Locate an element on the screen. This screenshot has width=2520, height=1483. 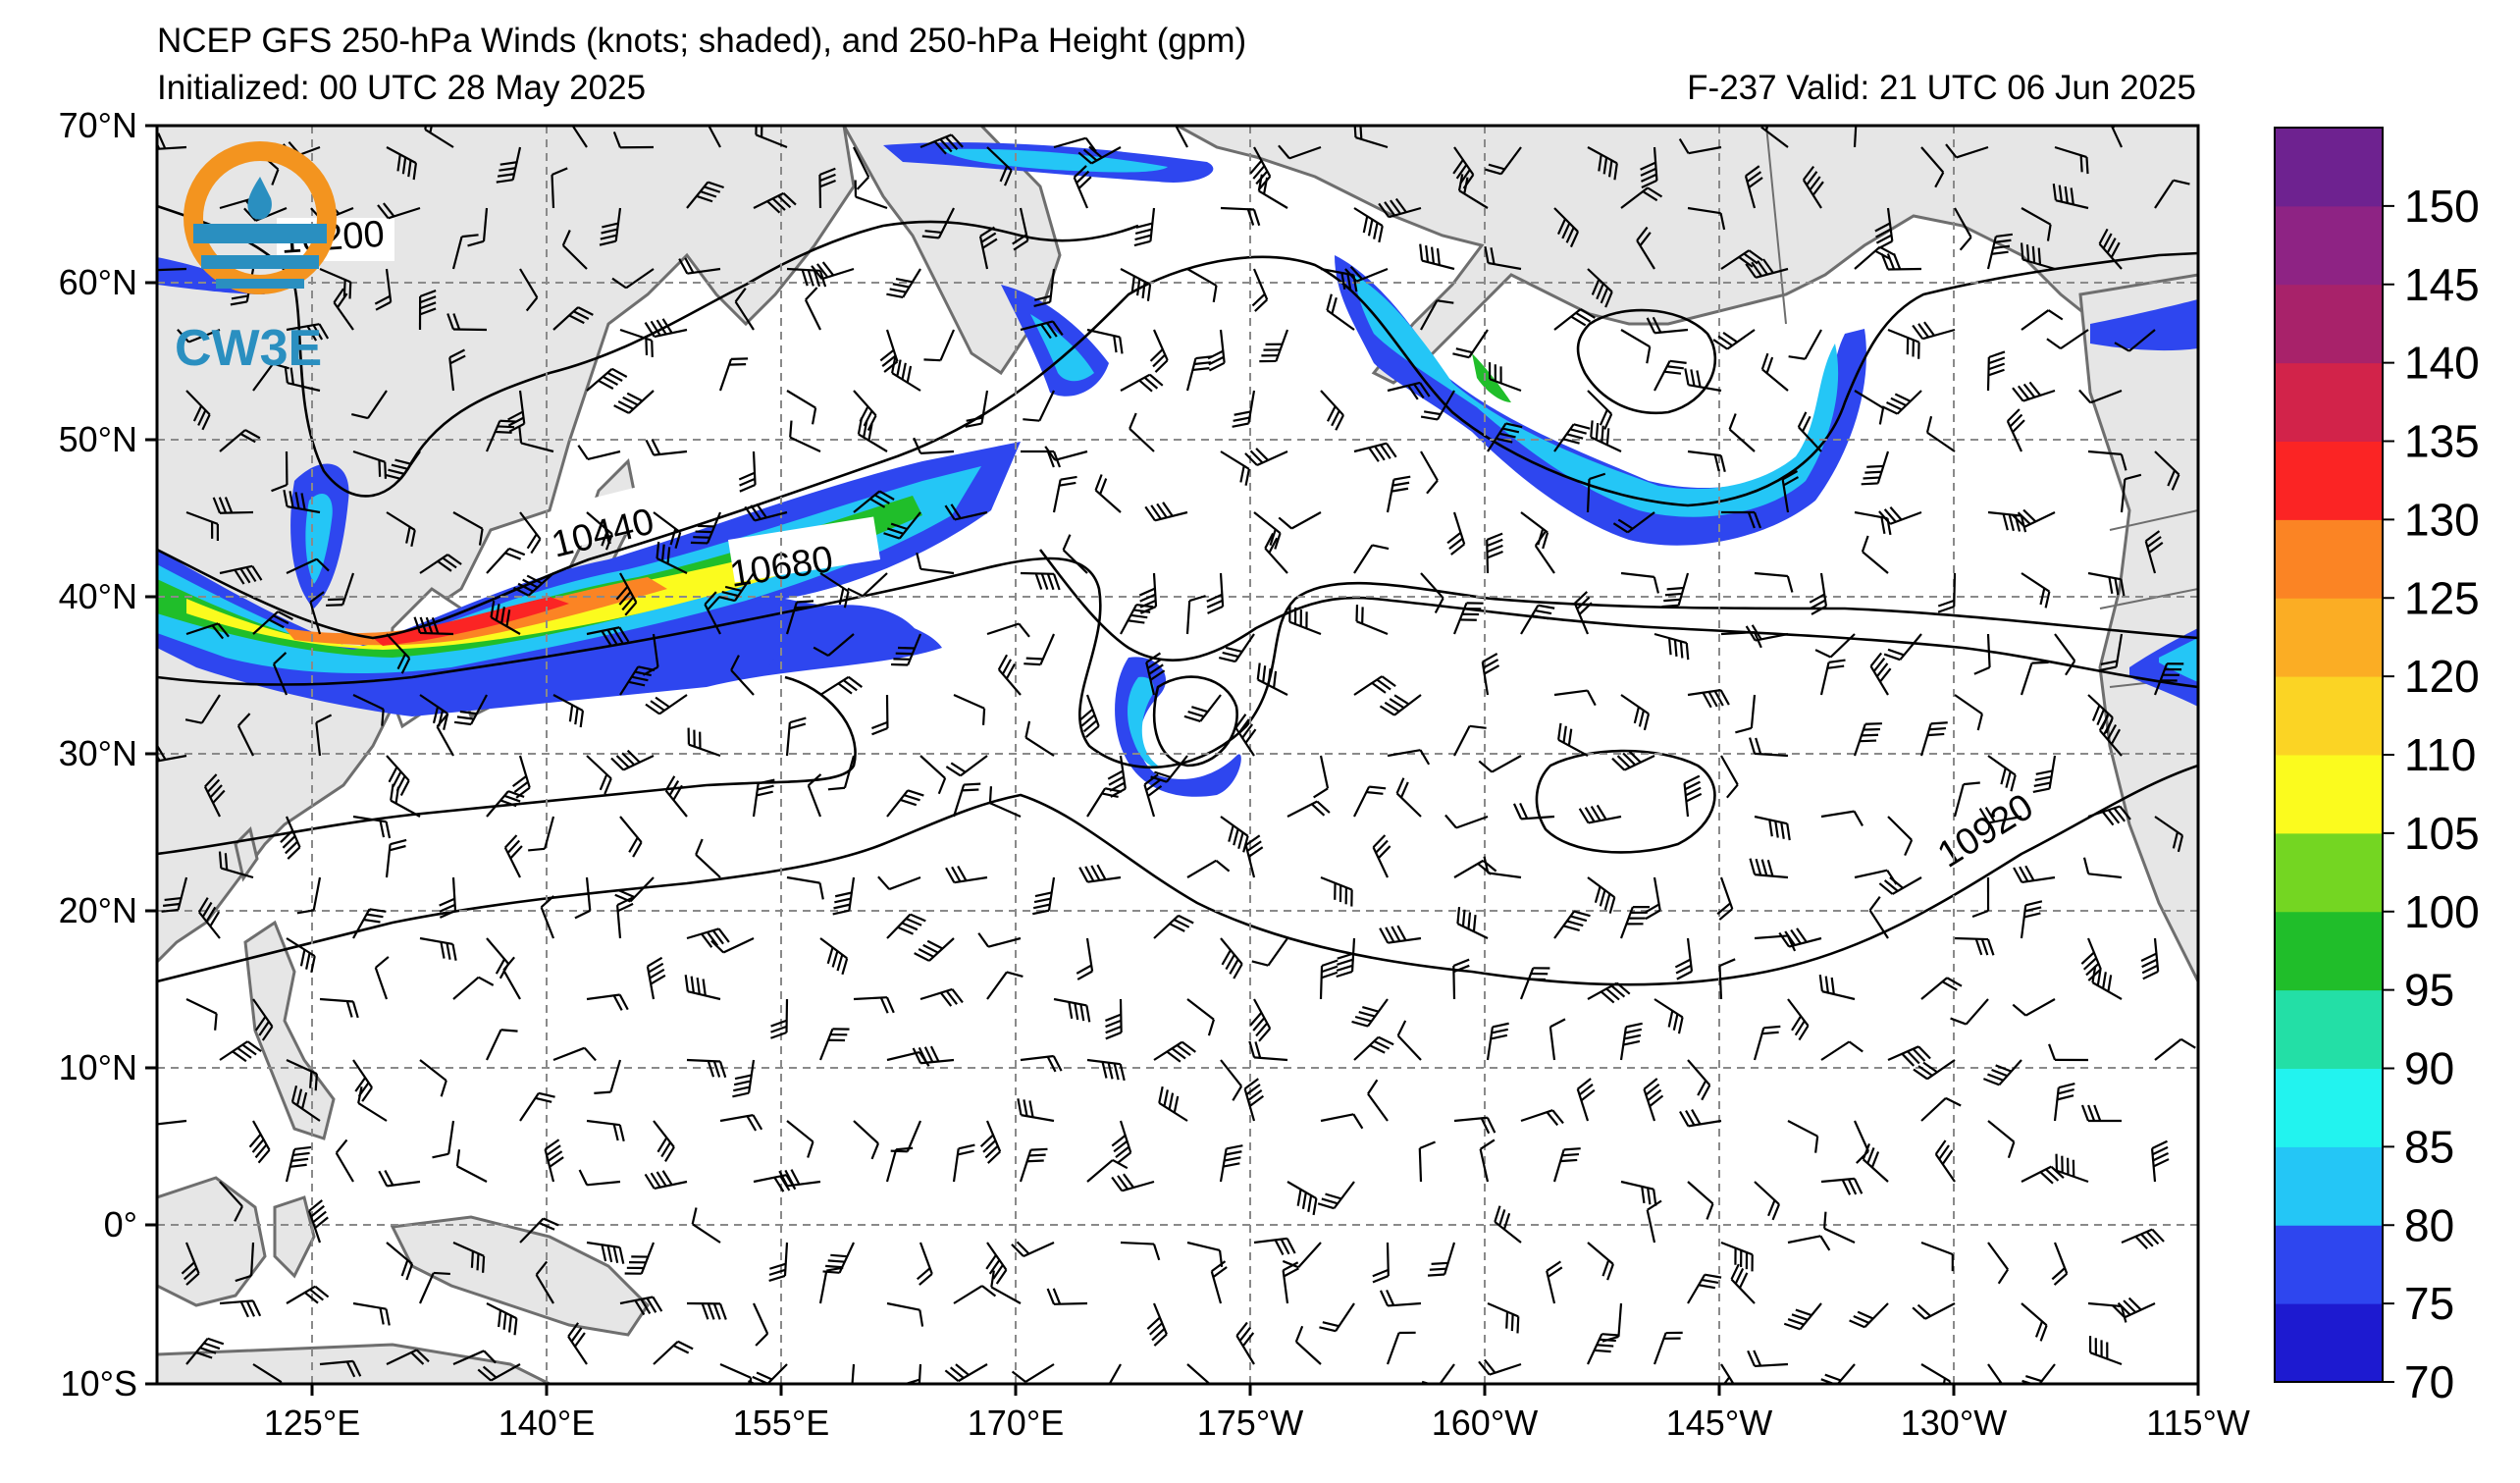
lon-label: 170°E is located at coordinates (1016, 1423).